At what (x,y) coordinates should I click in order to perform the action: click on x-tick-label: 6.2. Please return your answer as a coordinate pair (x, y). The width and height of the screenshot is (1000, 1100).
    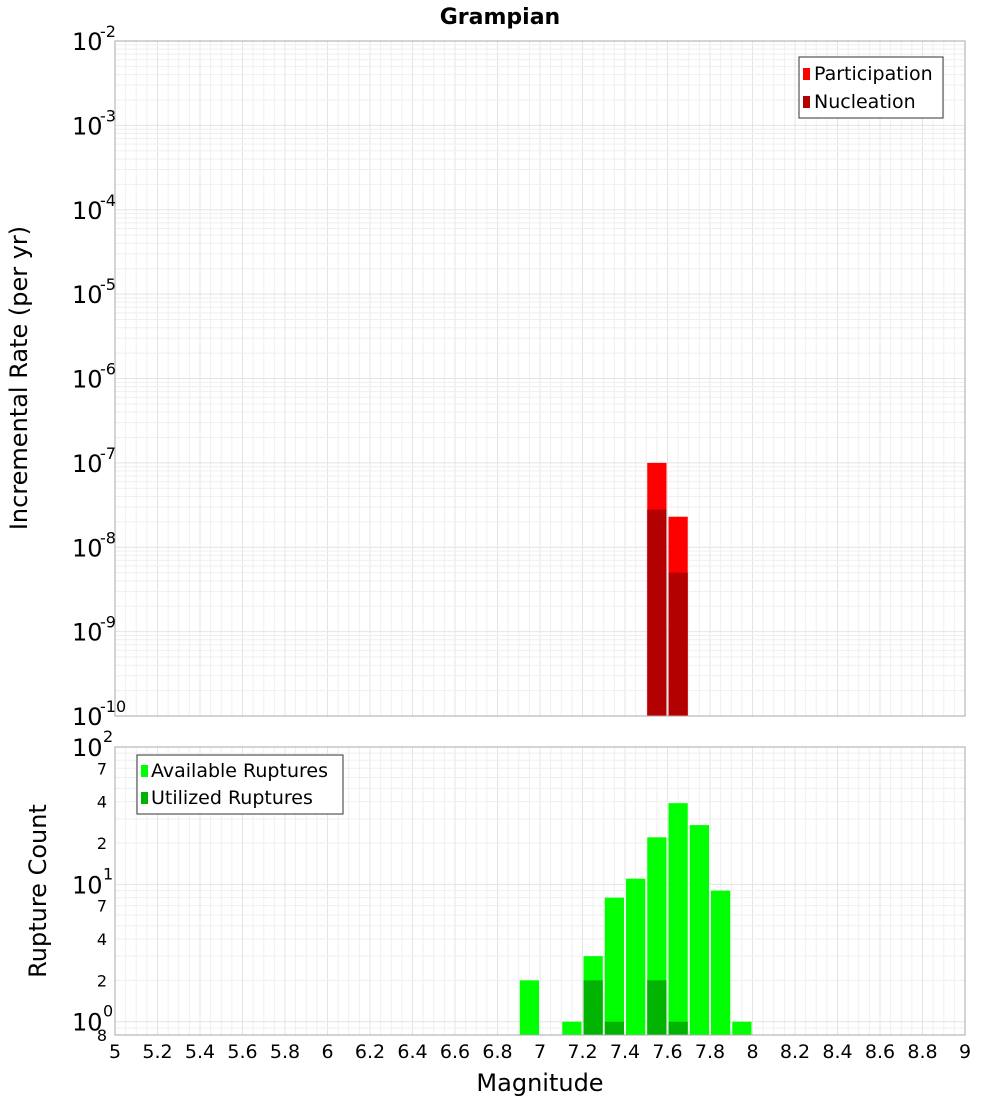
    Looking at the image, I should click on (370, 1052).